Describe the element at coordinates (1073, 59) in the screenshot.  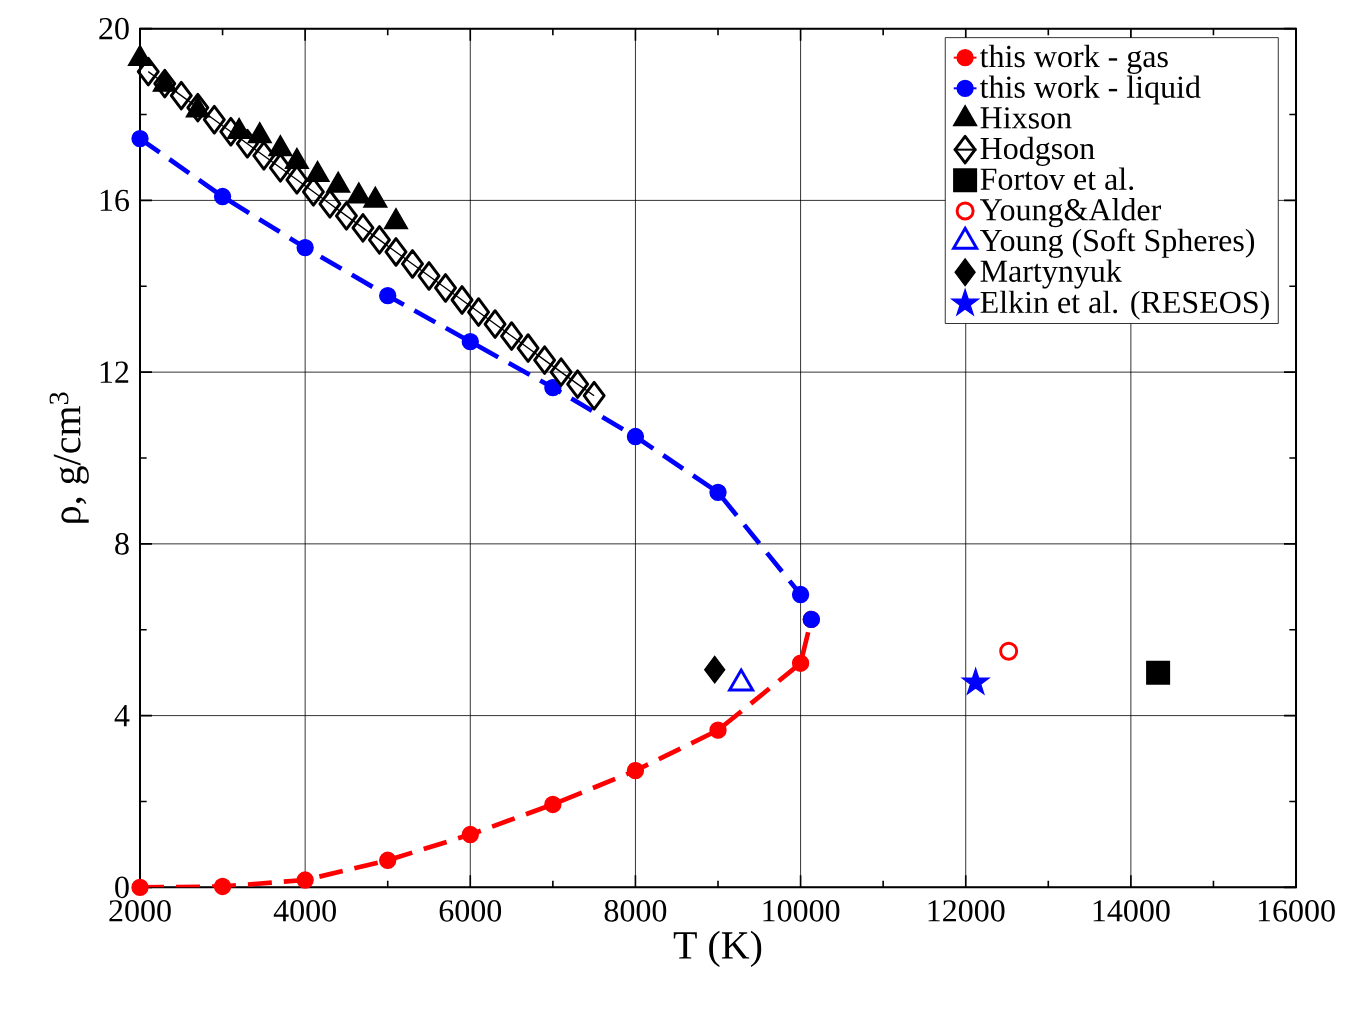
I see `legend-label: this work - gas` at that location.